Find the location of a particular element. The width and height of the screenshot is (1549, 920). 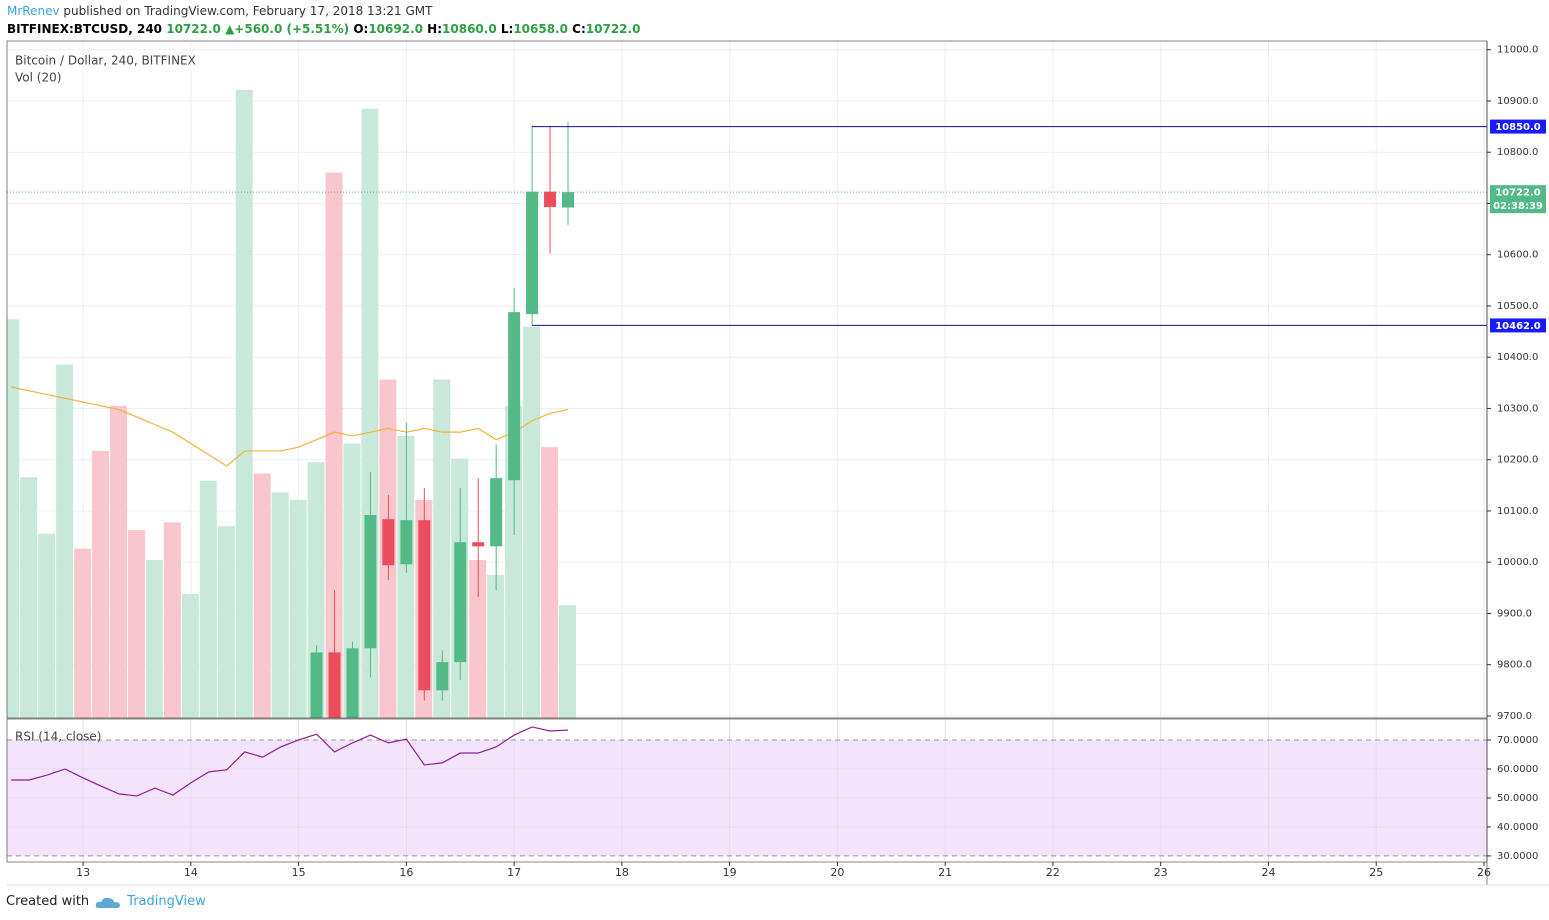

price-label: 10850.0 is located at coordinates (1518, 127).